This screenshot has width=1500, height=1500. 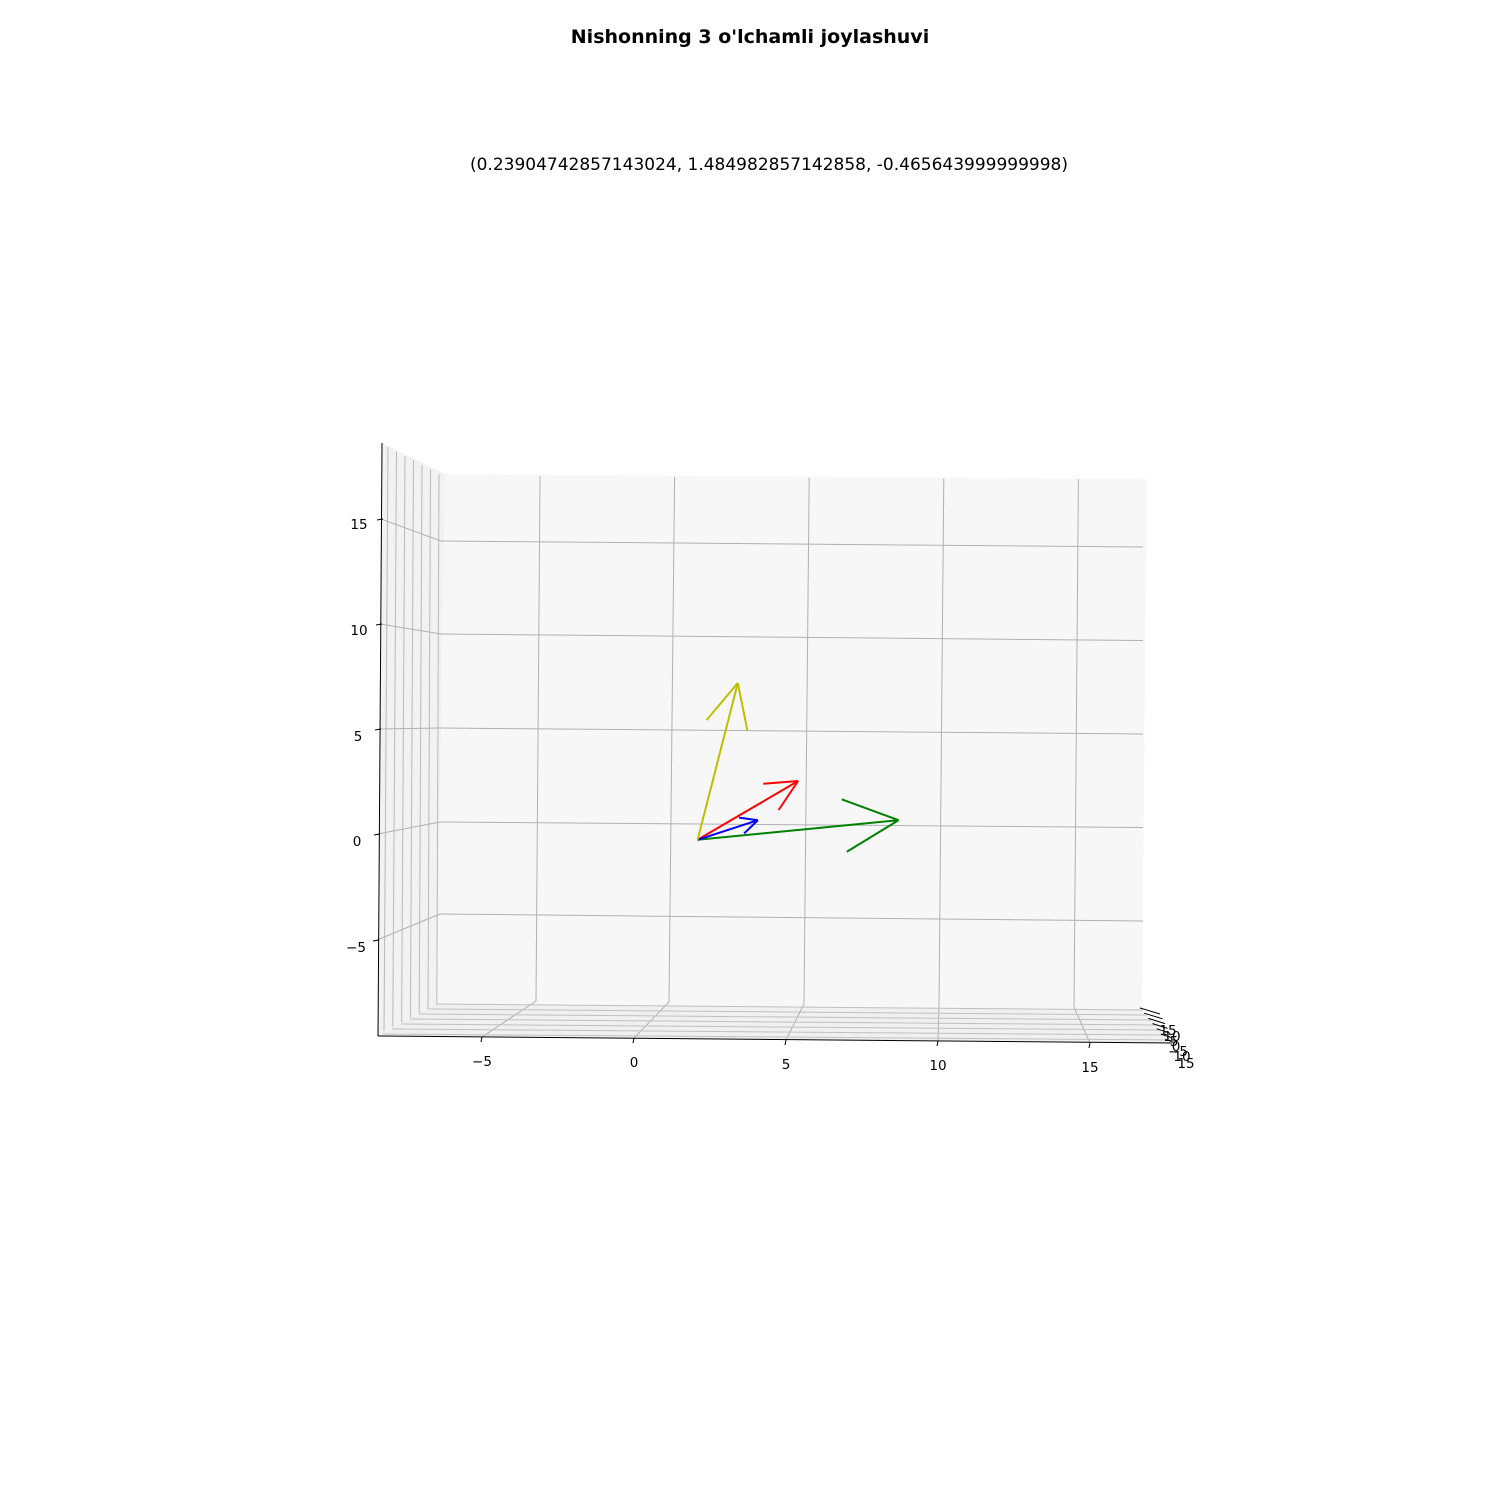 I want to click on vector-arrows, so click(x=798, y=767).